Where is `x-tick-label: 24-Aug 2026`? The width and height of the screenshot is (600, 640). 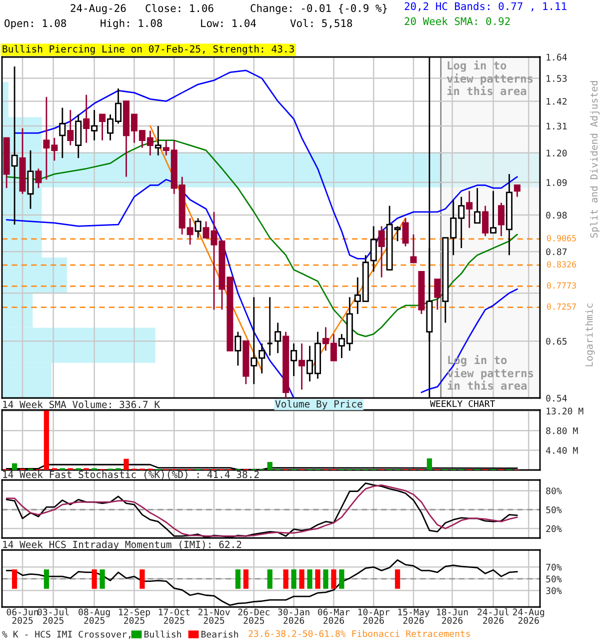
x-tick-label: 24-Aug 2026 is located at coordinates (528, 616).